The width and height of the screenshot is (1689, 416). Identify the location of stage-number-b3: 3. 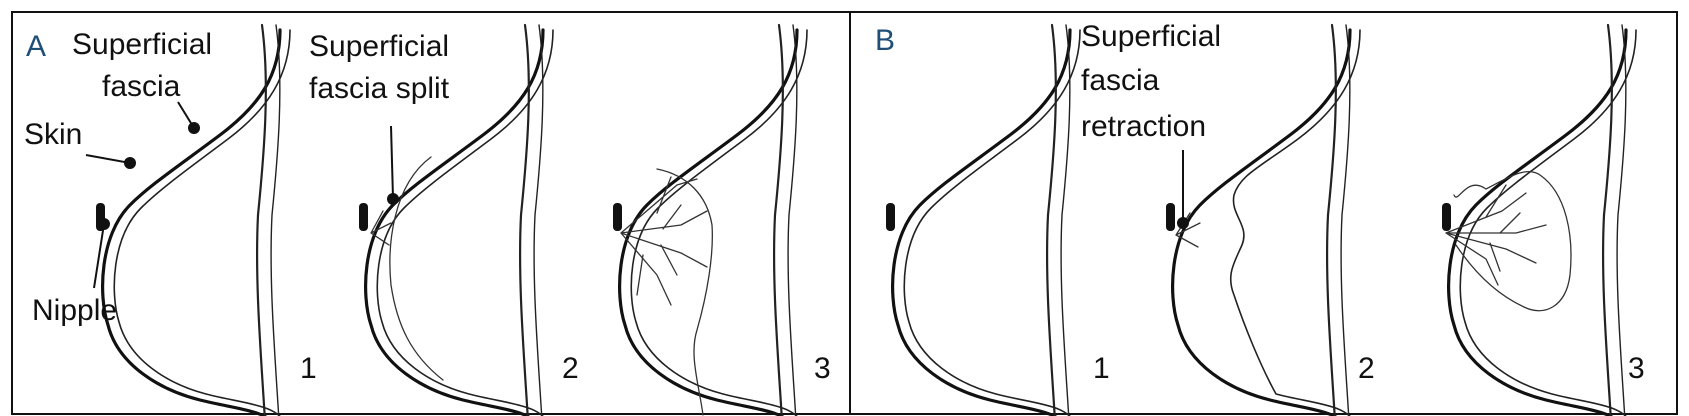
(1636, 368).